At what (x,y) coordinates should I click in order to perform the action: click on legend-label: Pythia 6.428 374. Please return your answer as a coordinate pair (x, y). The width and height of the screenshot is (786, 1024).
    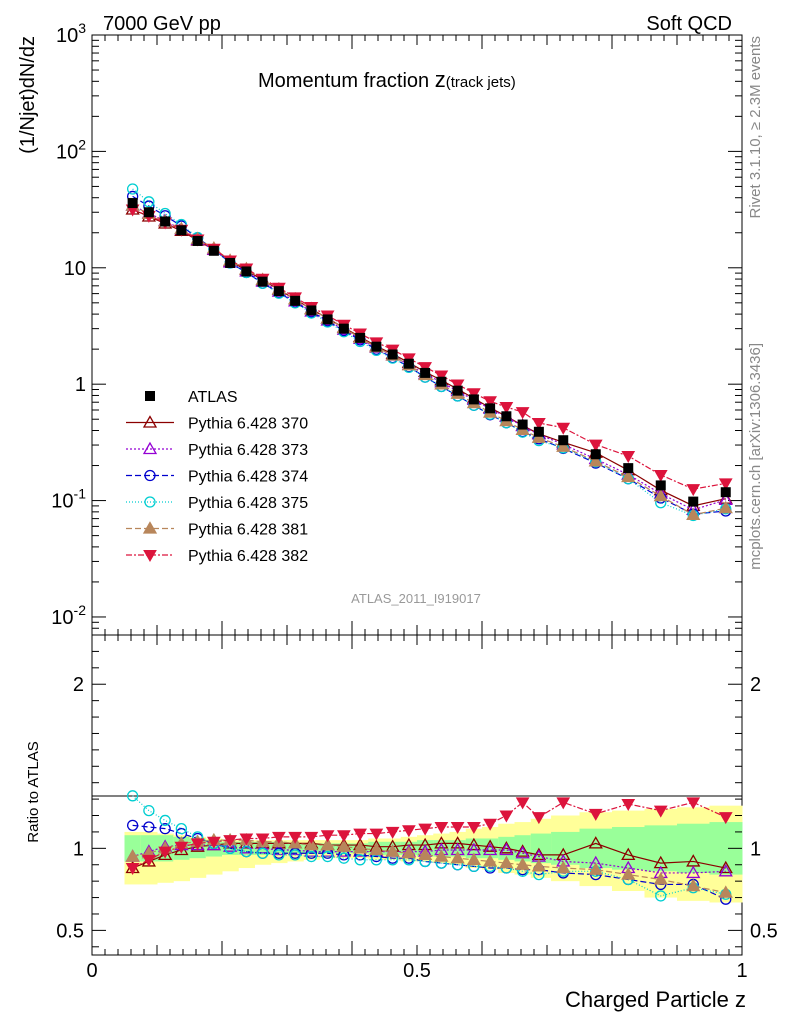
    Looking at the image, I should click on (248, 477).